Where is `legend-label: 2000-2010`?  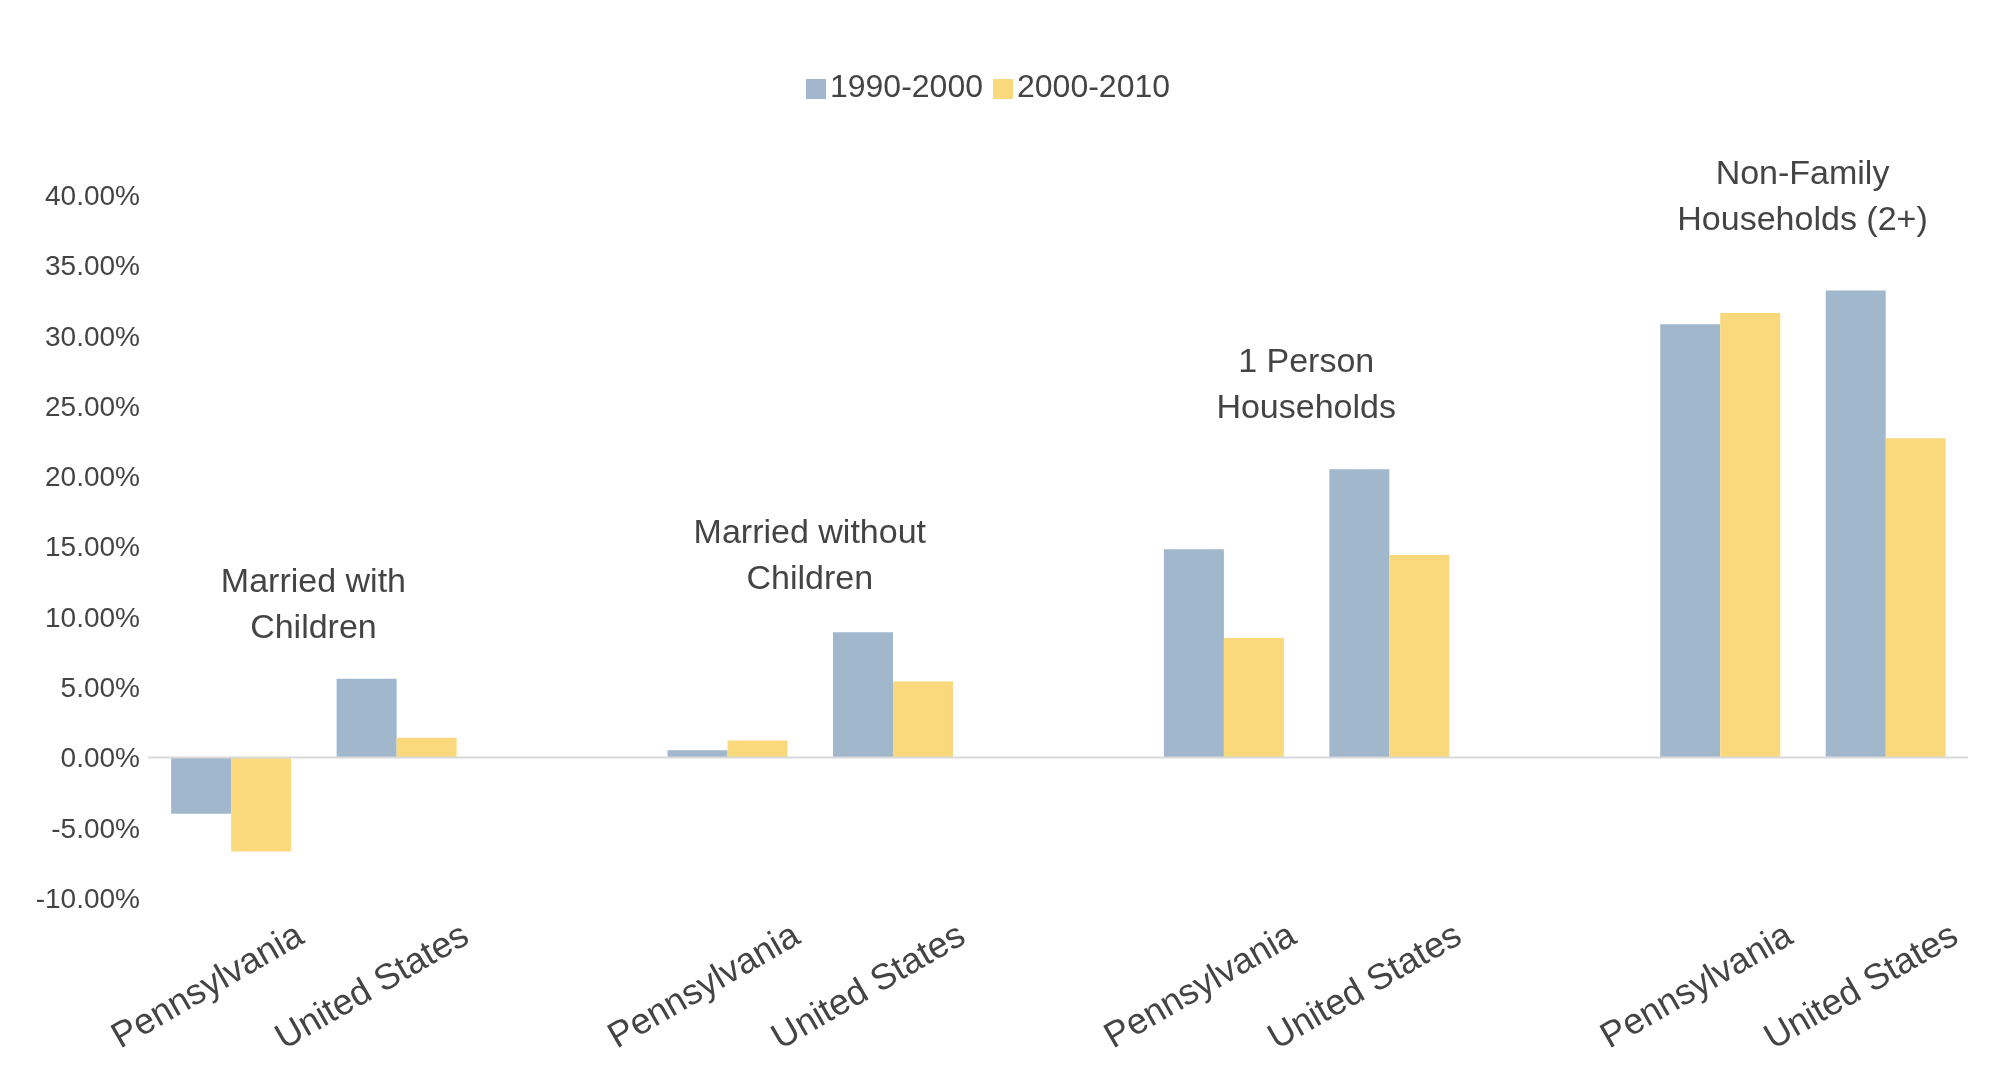 legend-label: 2000-2010 is located at coordinates (1094, 86).